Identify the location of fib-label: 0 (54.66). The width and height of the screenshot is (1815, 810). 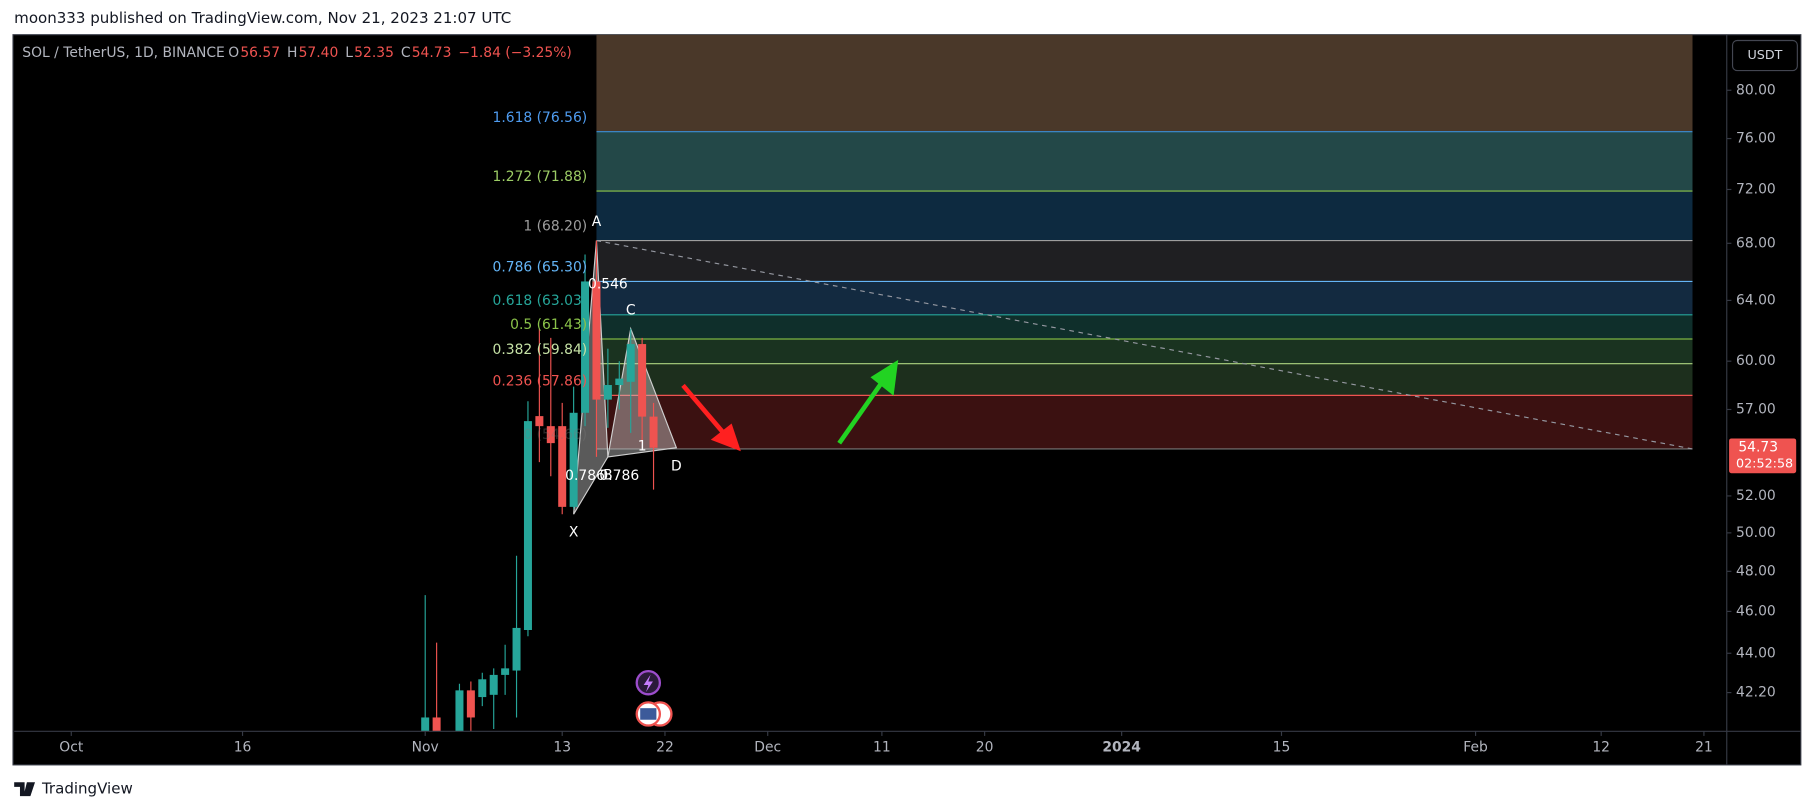
(555, 435).